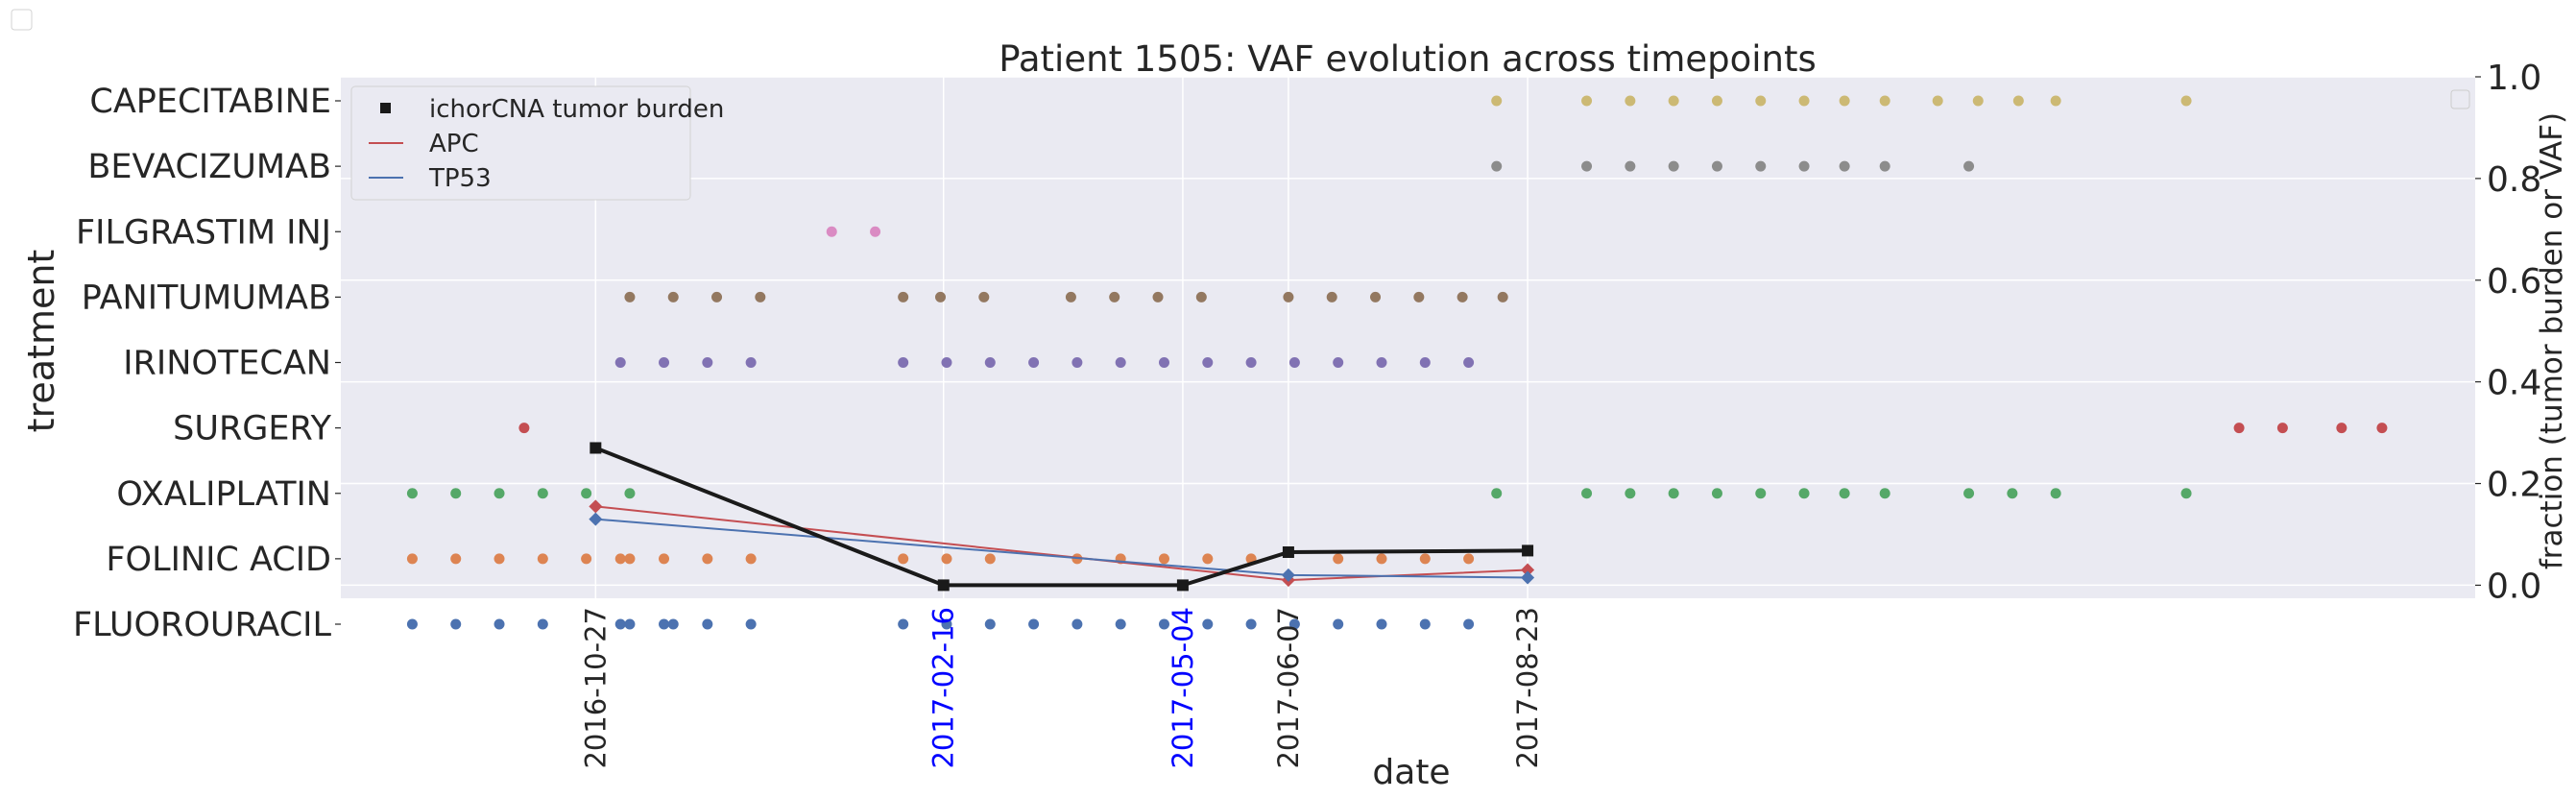 Image resolution: width=2576 pixels, height=798 pixels. What do you see at coordinates (206, 297) in the screenshot?
I see `treatment-label: PANITUMUMAB` at bounding box center [206, 297].